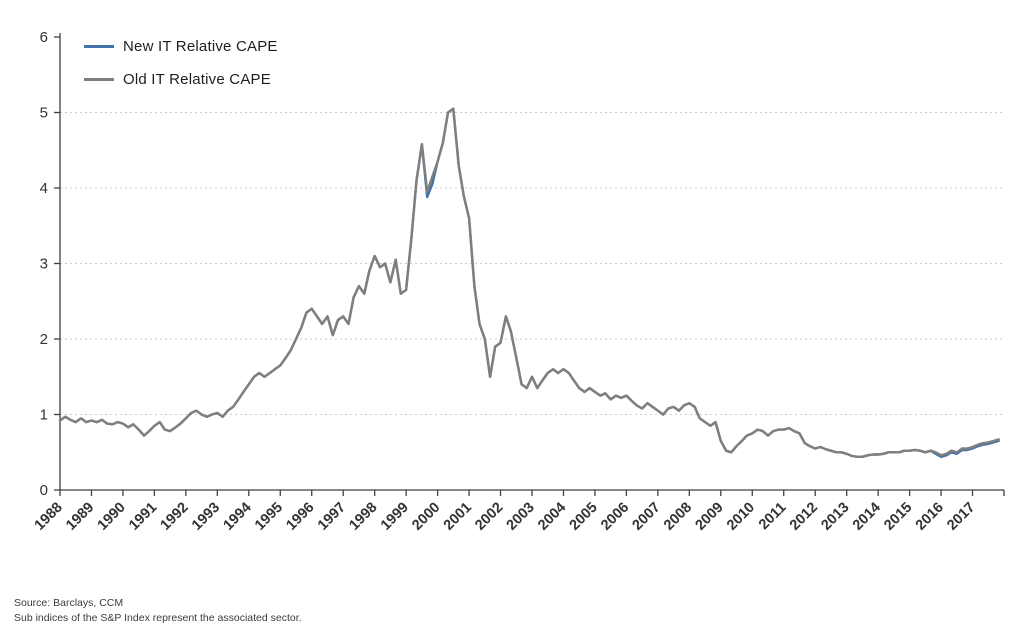  What do you see at coordinates (489, 517) in the screenshot?
I see `x-axis-label-2002: 2002` at bounding box center [489, 517].